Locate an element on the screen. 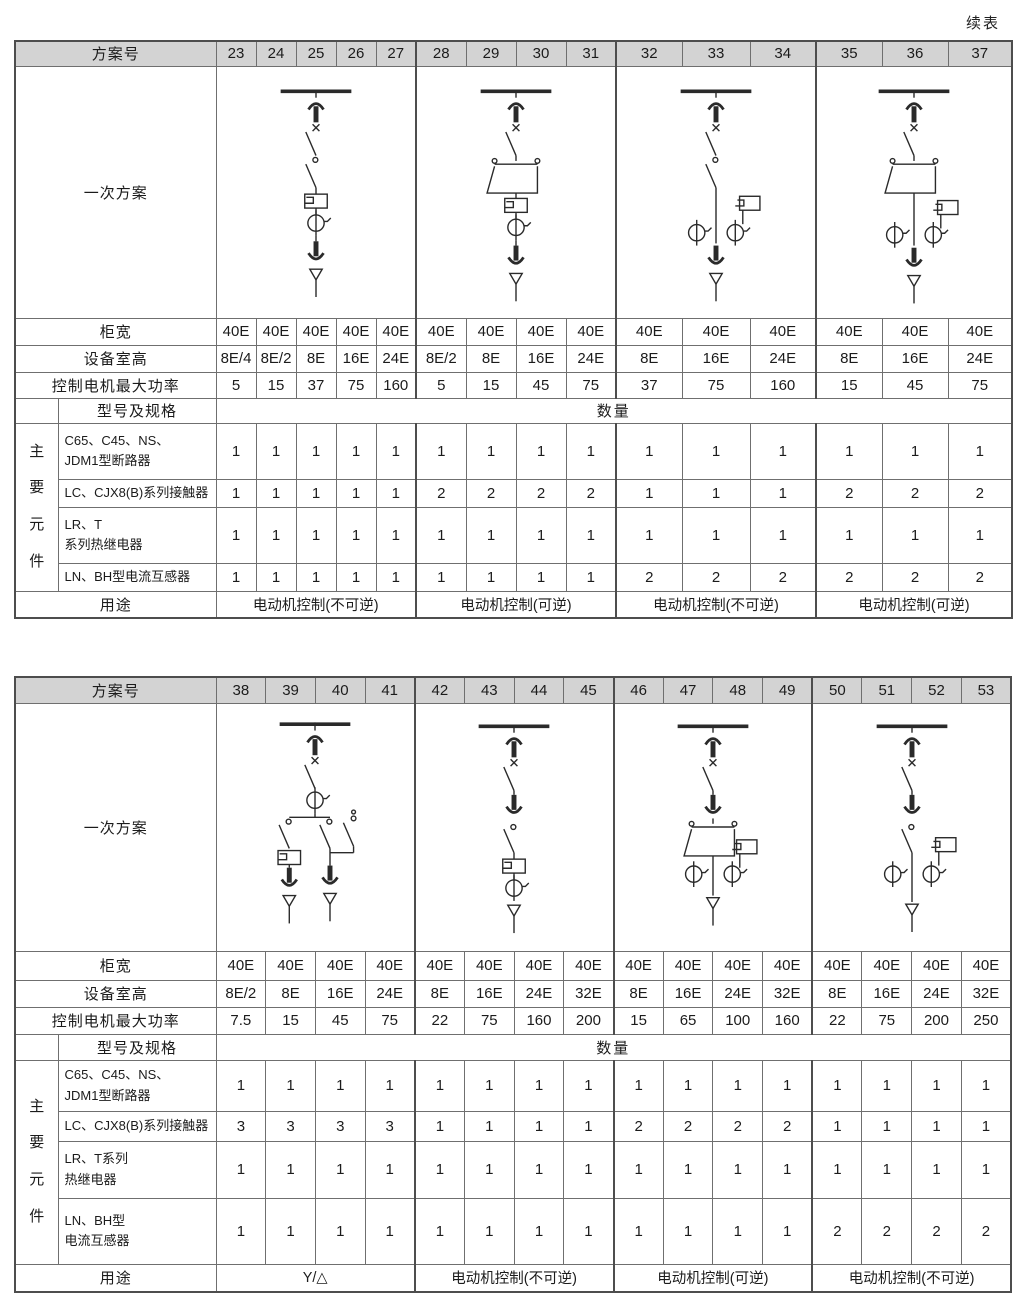  scheme-number: 23 is located at coordinates (236, 53).